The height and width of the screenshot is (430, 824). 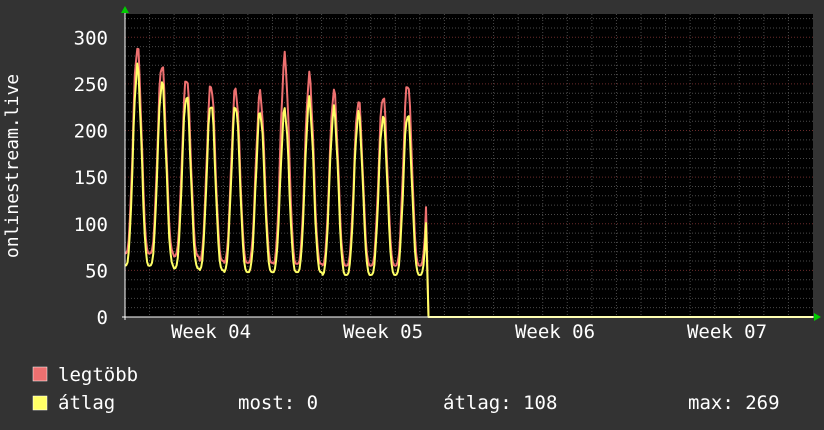 I want to click on y-tick-labels: 0 50 100 150 200 250 300, so click(x=91, y=178).